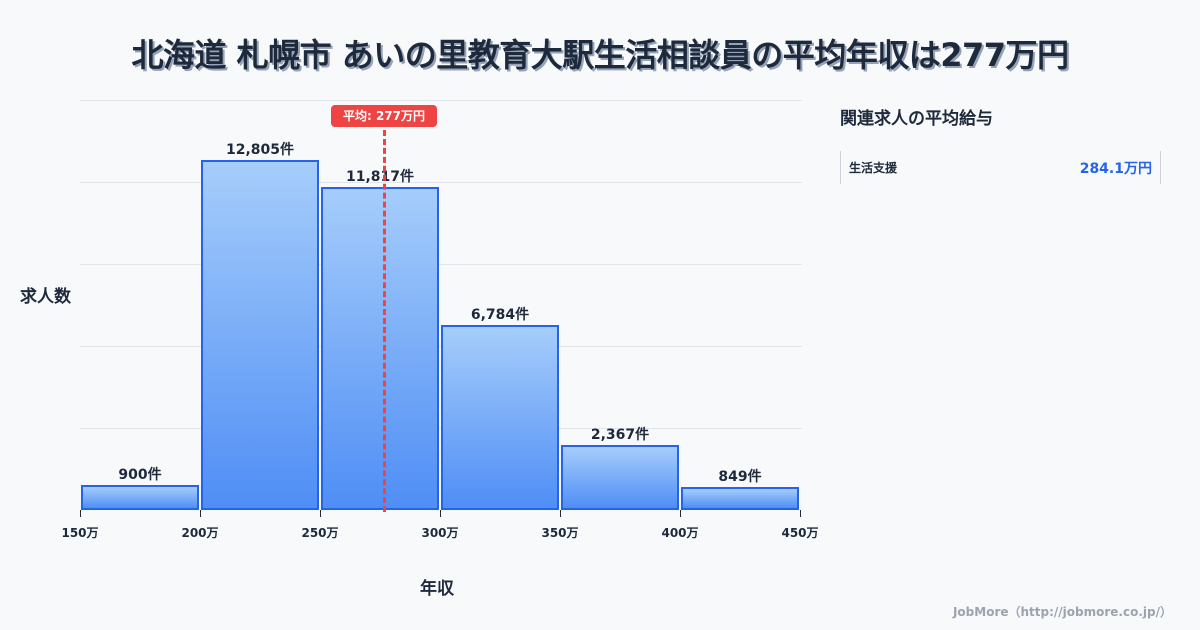 The width and height of the screenshot is (1200, 630). What do you see at coordinates (500, 314) in the screenshot?
I see `bar-value-label: 6,784件` at bounding box center [500, 314].